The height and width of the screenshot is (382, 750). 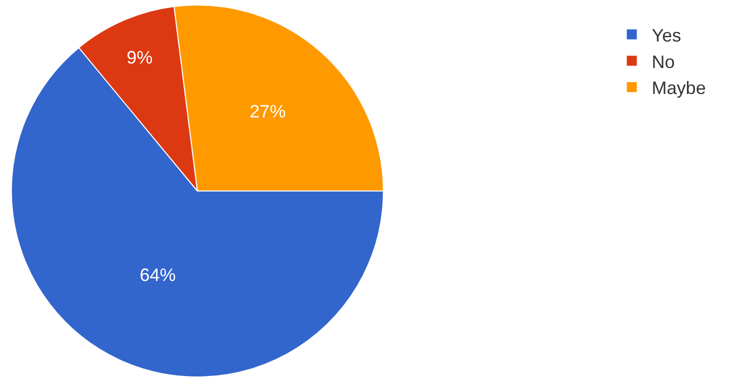 What do you see at coordinates (268, 111) in the screenshot?
I see `data-label: 27%` at bounding box center [268, 111].